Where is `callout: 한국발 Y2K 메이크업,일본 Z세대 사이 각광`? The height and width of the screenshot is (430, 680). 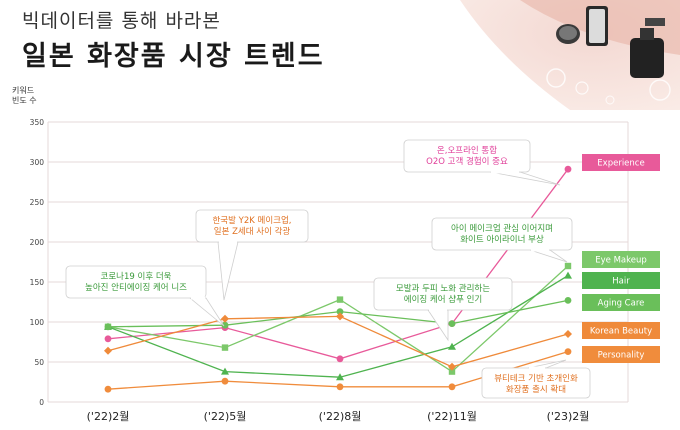 callout: 한국발 Y2K 메이크업,일본 Z세대 사이 각광 is located at coordinates (252, 255).